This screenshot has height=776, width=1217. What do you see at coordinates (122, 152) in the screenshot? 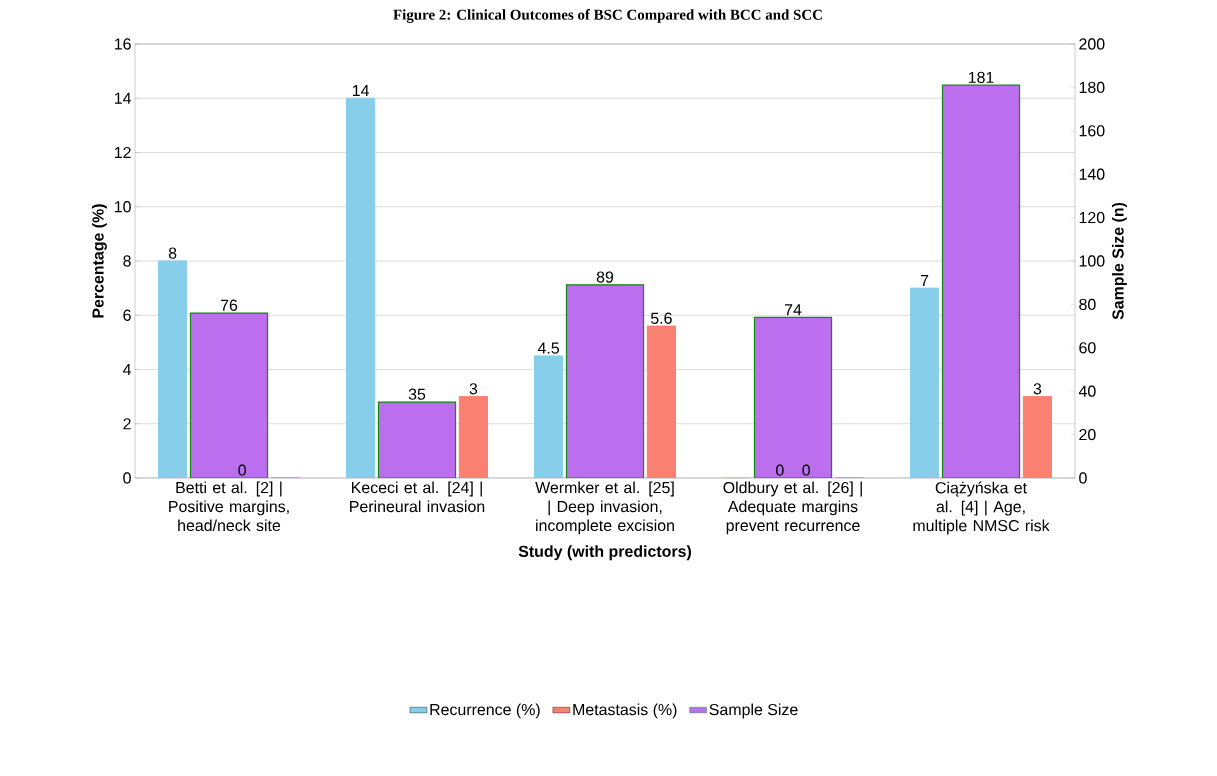
I see `y-tick-label: 12` at bounding box center [122, 152].